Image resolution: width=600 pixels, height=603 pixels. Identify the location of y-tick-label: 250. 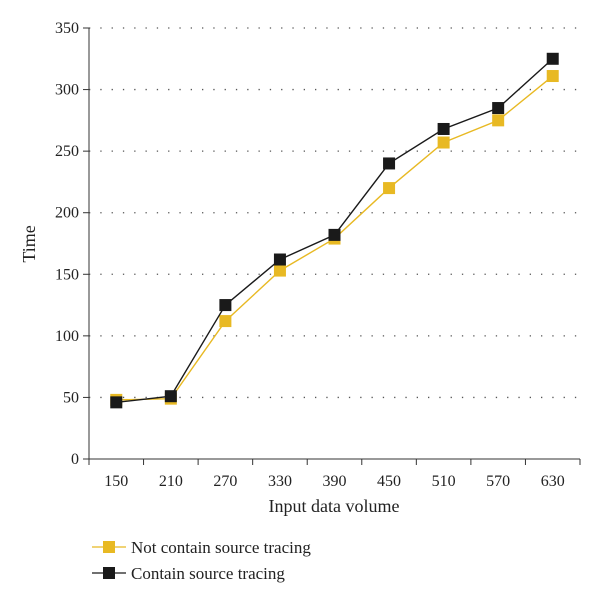
(67, 151).